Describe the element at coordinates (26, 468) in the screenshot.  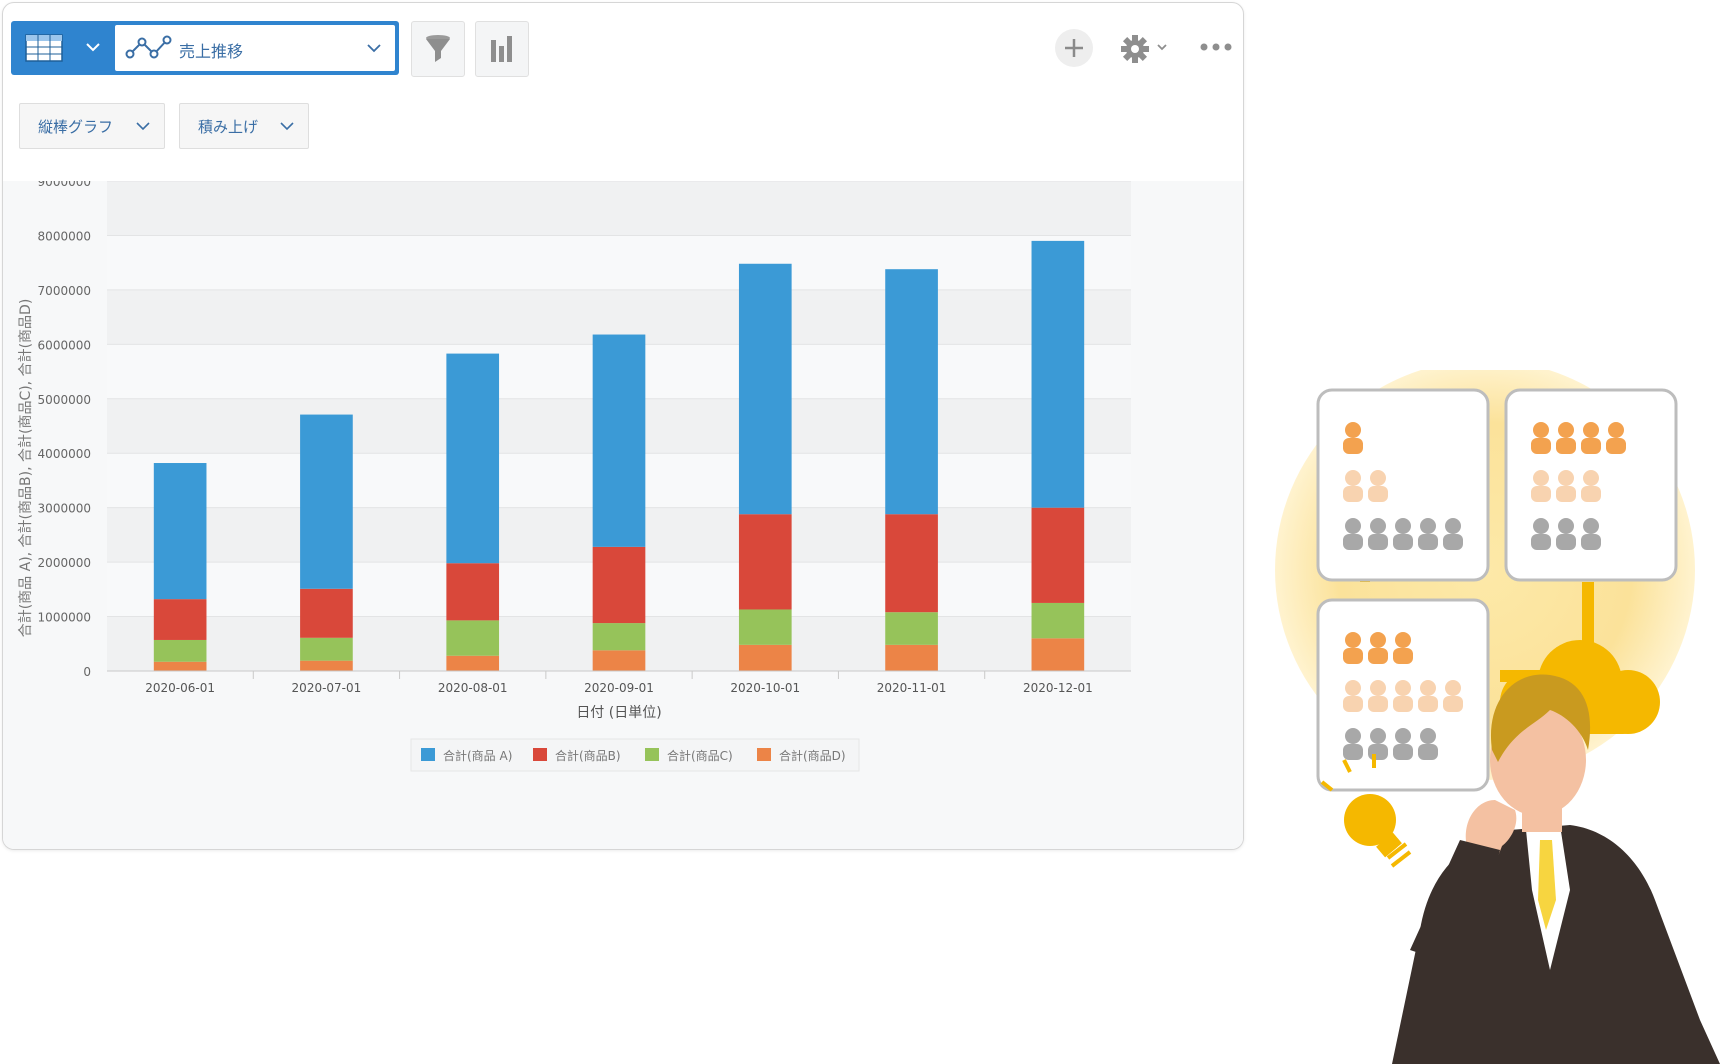
I see `y-axis-title: 合計(商品 A), 合計(商品B), 合計(商品C), 合計(商品D)` at that location.